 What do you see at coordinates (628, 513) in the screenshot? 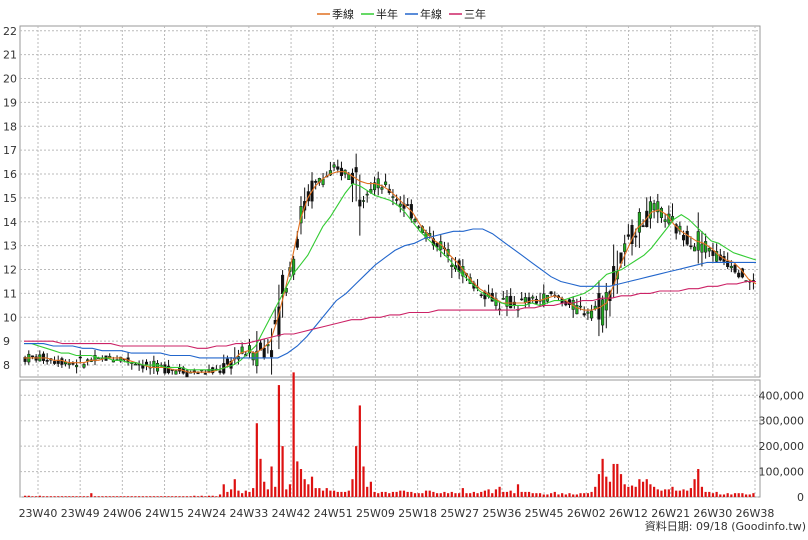
I see `x-tick-label: 26W12` at bounding box center [628, 513].